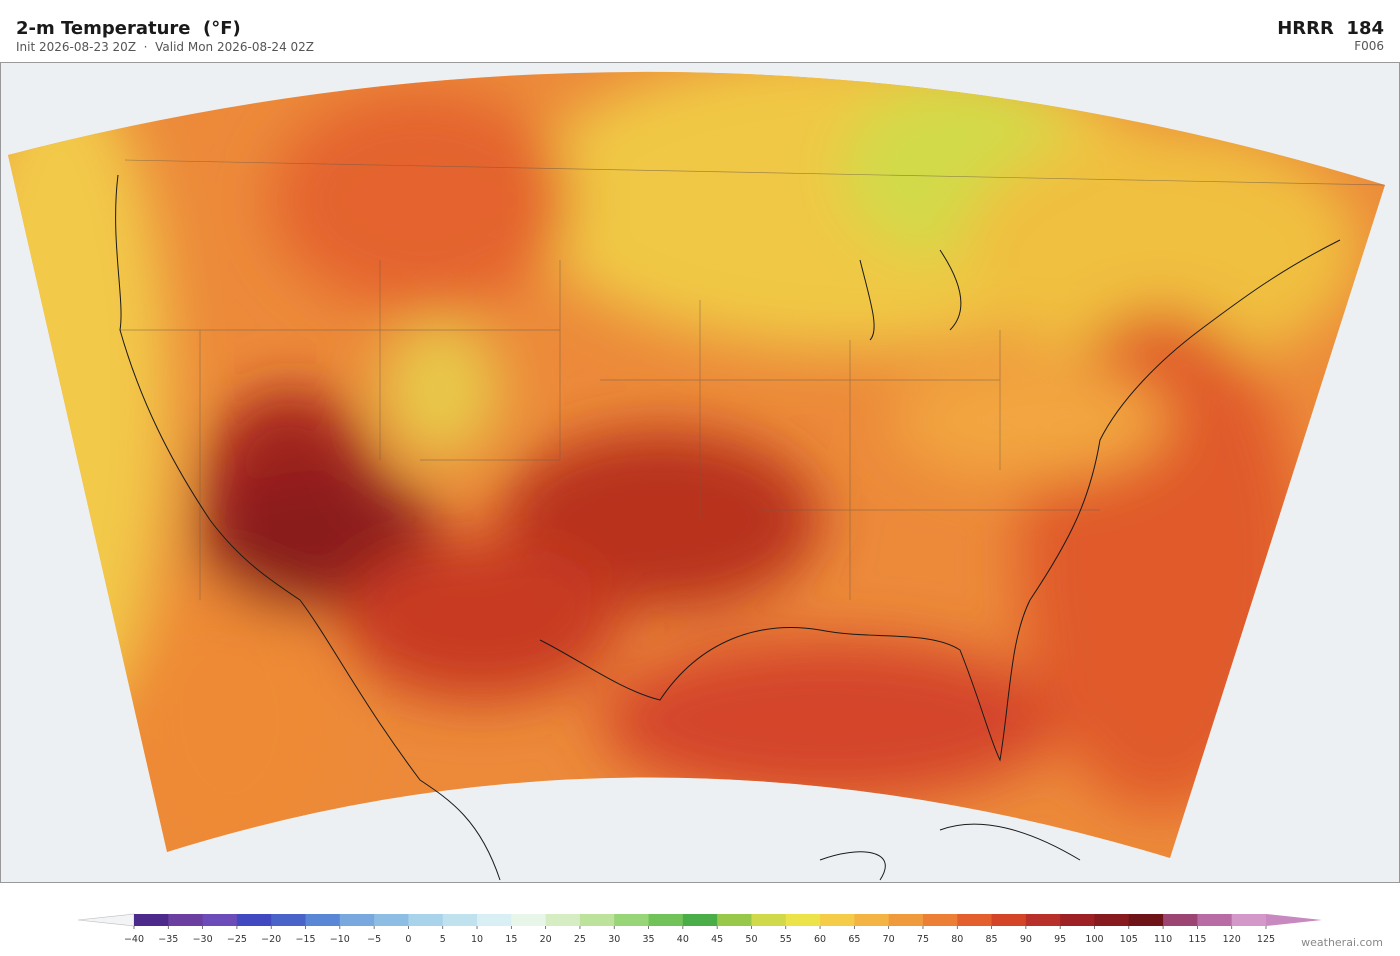  I want to click on colorbar-tick-label: 95, so click(1060, 939).